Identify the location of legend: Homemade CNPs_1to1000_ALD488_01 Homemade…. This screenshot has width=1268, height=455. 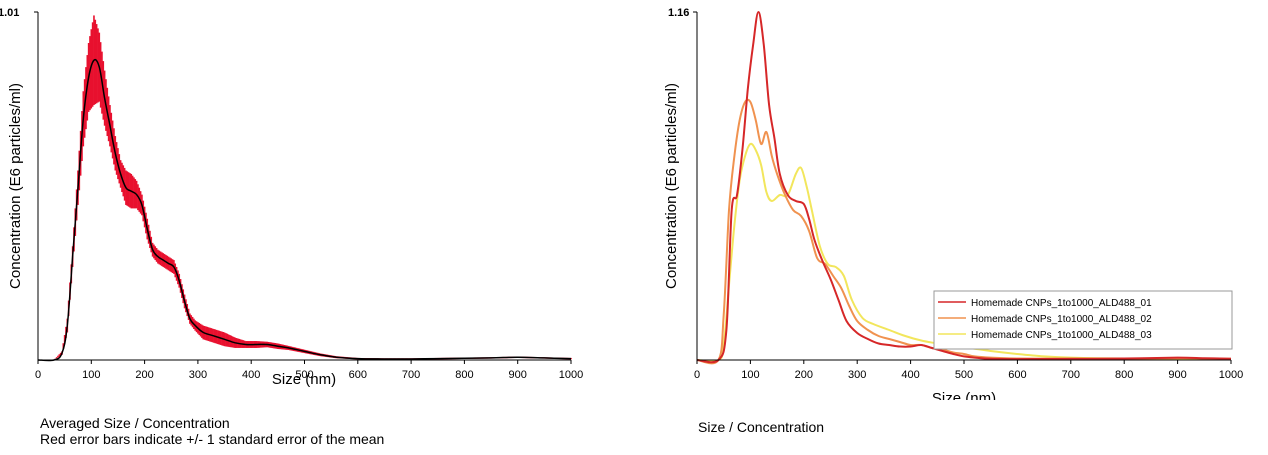
(1083, 320).